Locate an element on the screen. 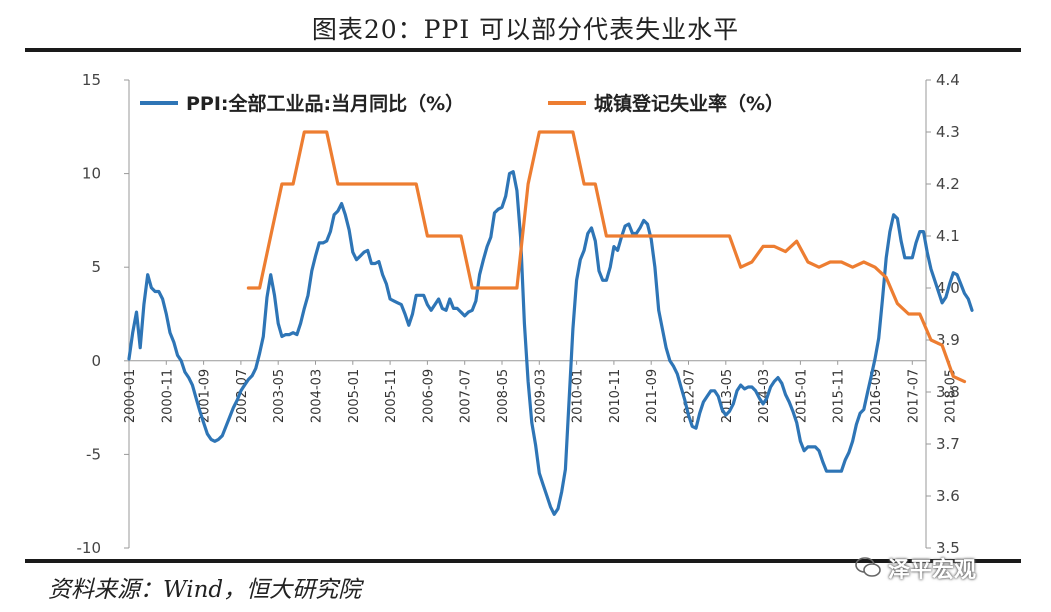 This screenshot has height=612, width=1051. x-tick-label: 2009-03 is located at coordinates (540, 396).